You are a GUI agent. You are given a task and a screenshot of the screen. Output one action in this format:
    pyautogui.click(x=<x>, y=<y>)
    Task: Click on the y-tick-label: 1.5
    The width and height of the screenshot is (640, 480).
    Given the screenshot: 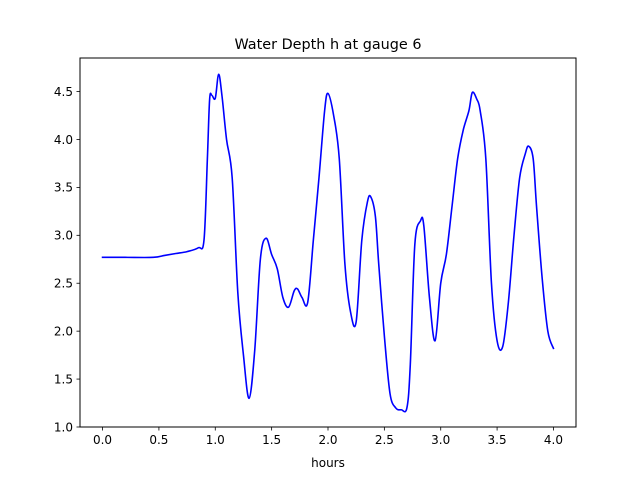 What is the action you would take?
    pyautogui.click(x=63, y=379)
    